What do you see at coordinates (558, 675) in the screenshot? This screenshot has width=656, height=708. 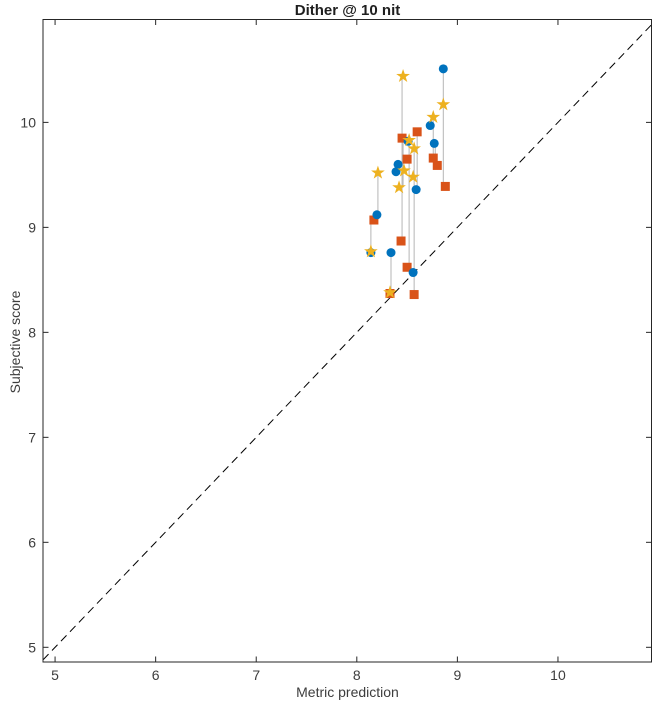 I see `x-tick-label: 10` at bounding box center [558, 675].